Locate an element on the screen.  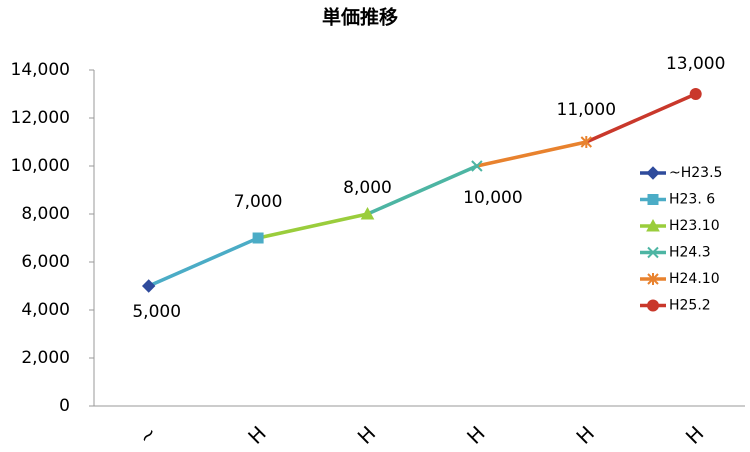
data-label: 10,000 is located at coordinates (492, 198).